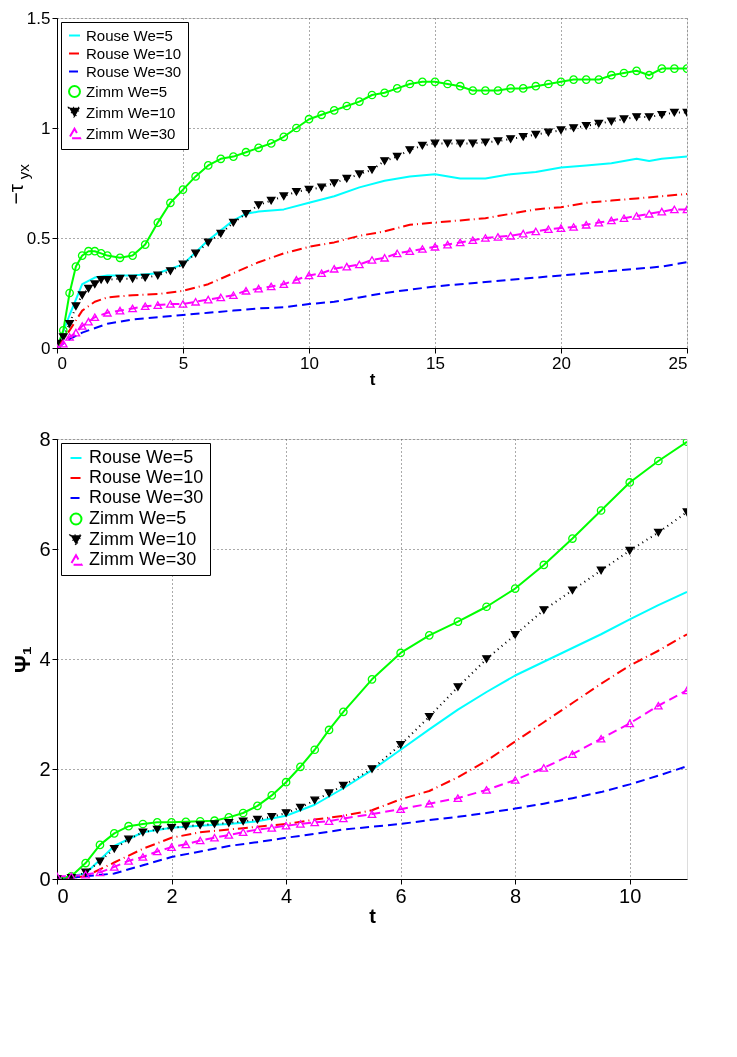 The image size is (737, 1057). What do you see at coordinates (401, 895) in the screenshot?
I see `x-tick-label: 6` at bounding box center [401, 895].